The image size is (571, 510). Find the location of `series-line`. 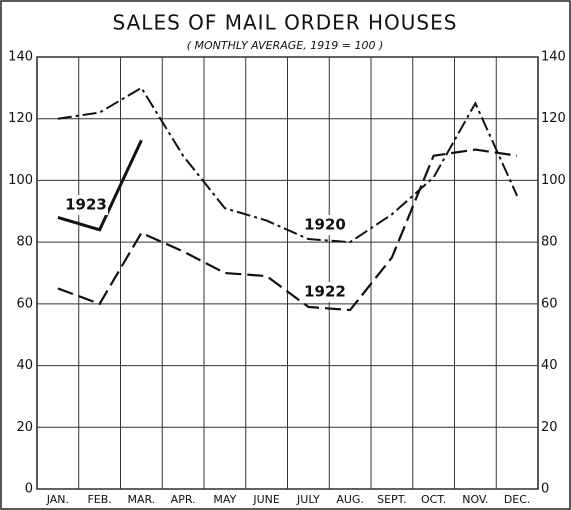

series-line is located at coordinates (100, 185).